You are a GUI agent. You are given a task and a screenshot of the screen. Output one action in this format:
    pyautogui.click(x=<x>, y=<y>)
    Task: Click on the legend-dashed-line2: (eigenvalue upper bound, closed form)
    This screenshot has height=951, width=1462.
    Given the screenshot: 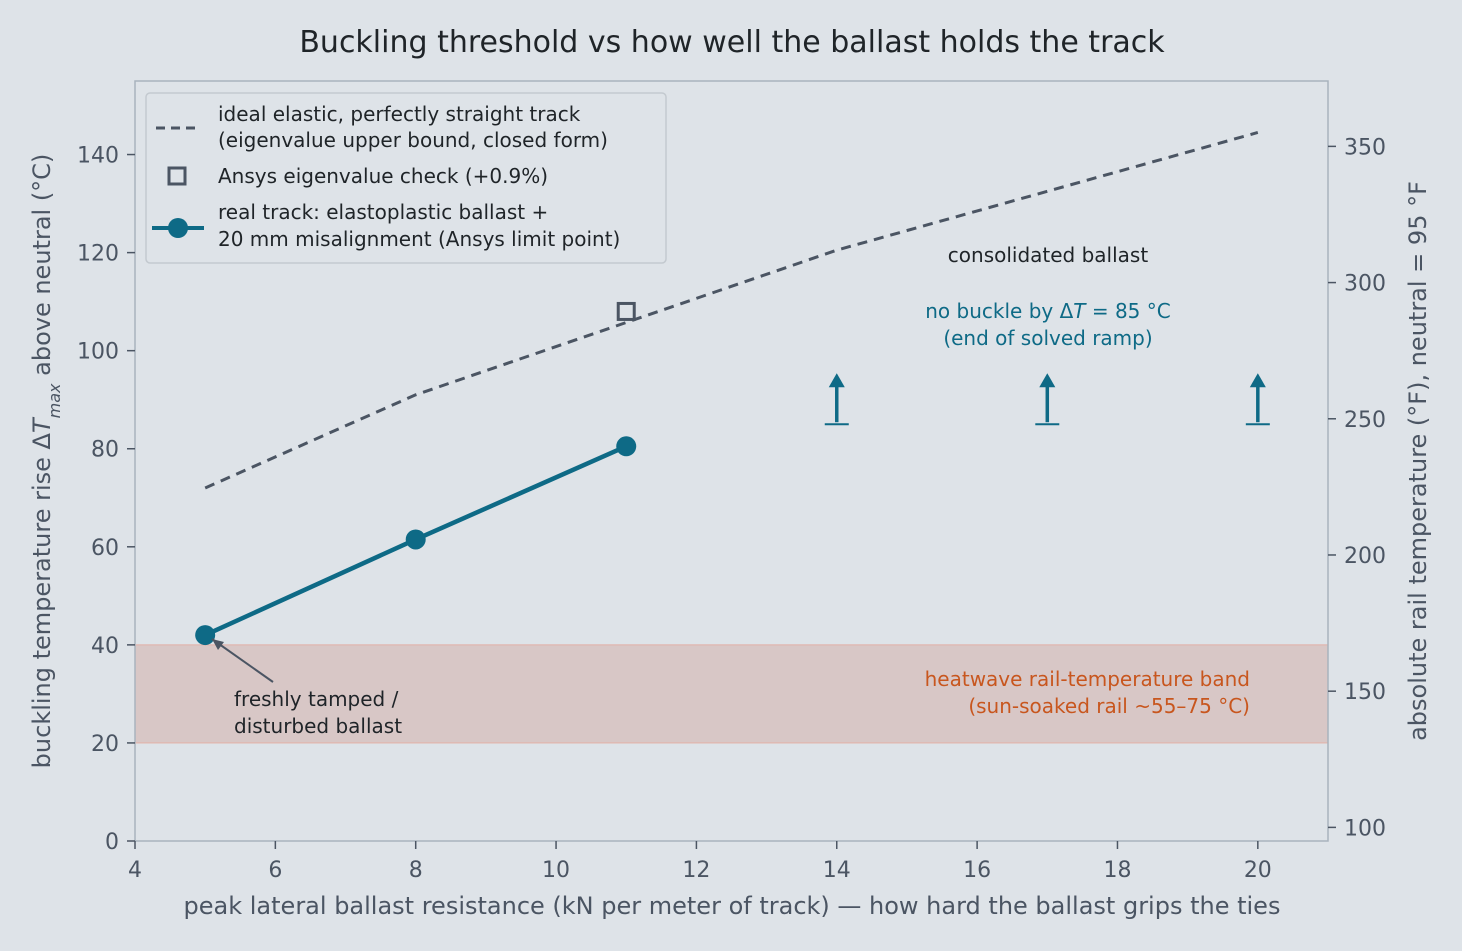 What is the action you would take?
    pyautogui.click(x=413, y=140)
    